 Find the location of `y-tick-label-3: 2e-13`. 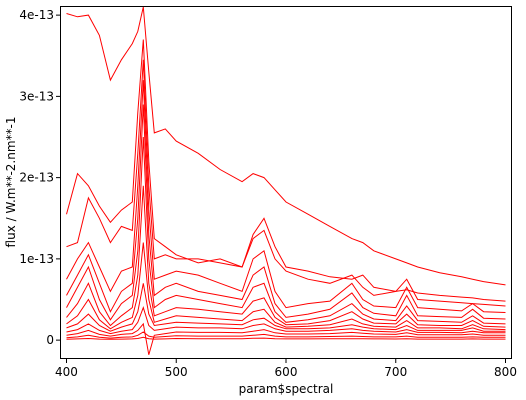

y-tick-label-3: 2e-13 is located at coordinates (36, 178).